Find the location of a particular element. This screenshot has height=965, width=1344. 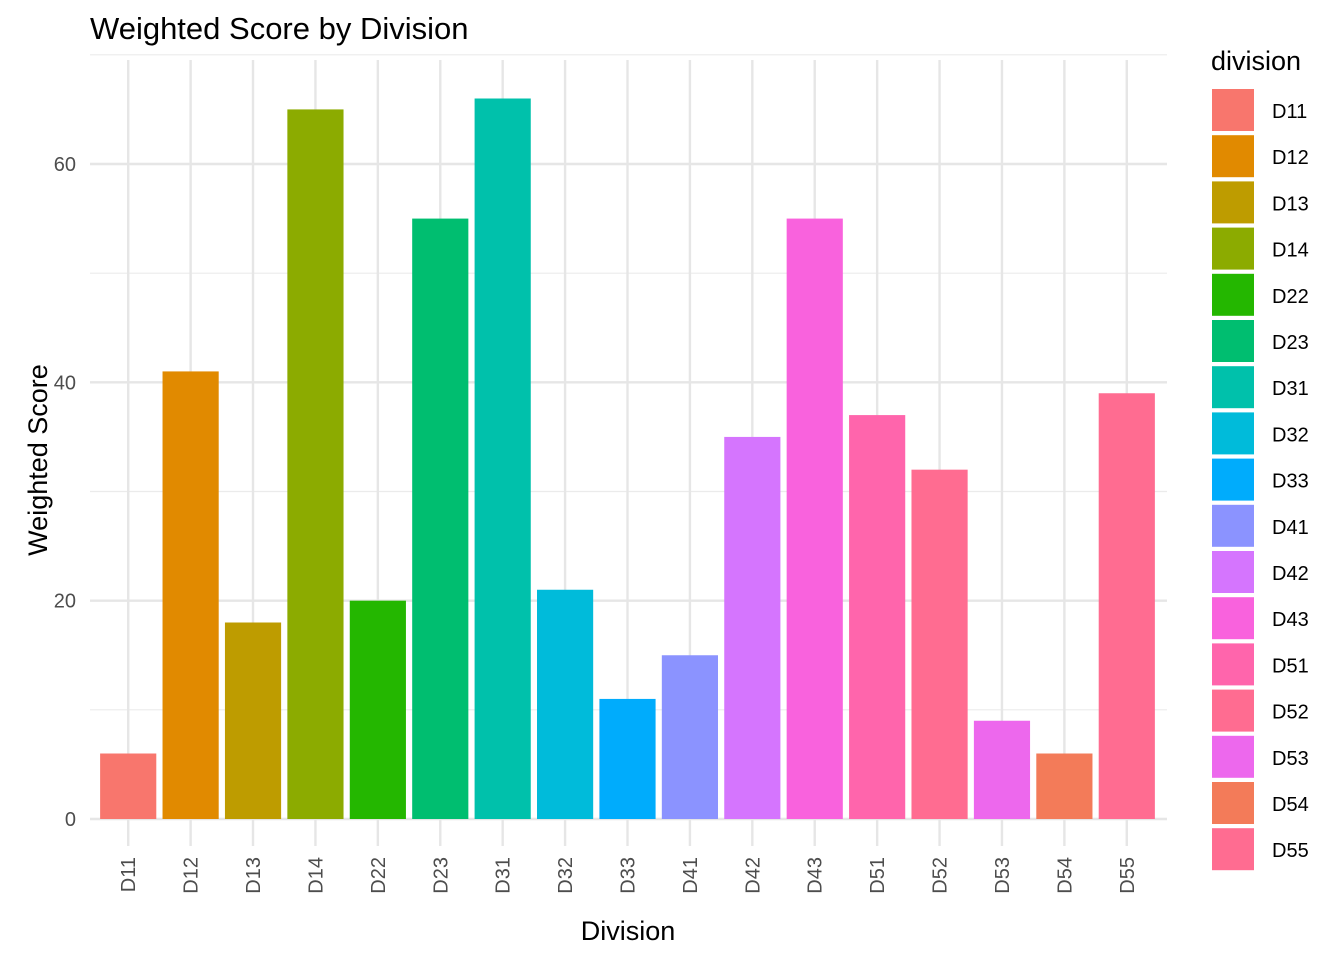

legend-key-d11 is located at coordinates (1233, 110).